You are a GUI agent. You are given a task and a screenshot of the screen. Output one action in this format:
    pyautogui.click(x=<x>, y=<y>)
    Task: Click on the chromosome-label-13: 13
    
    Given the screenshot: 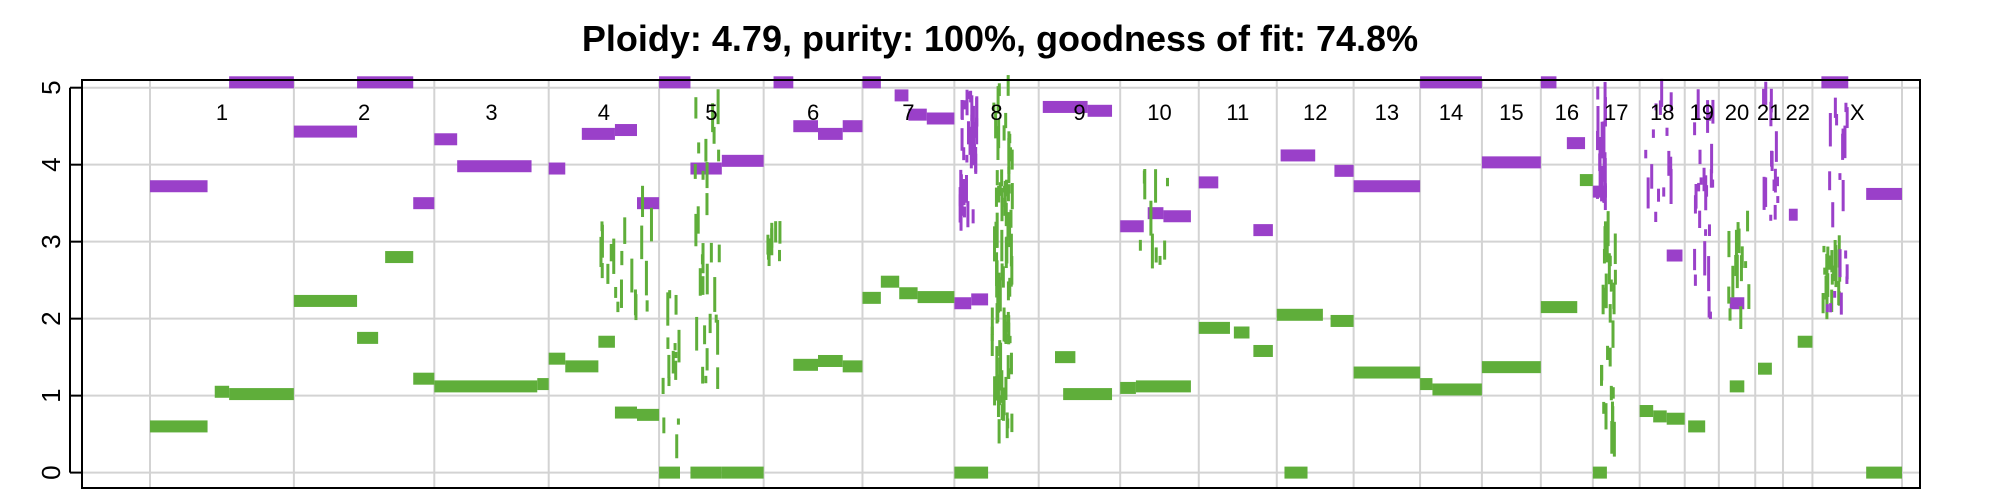 What is the action you would take?
    pyautogui.click(x=1387, y=112)
    